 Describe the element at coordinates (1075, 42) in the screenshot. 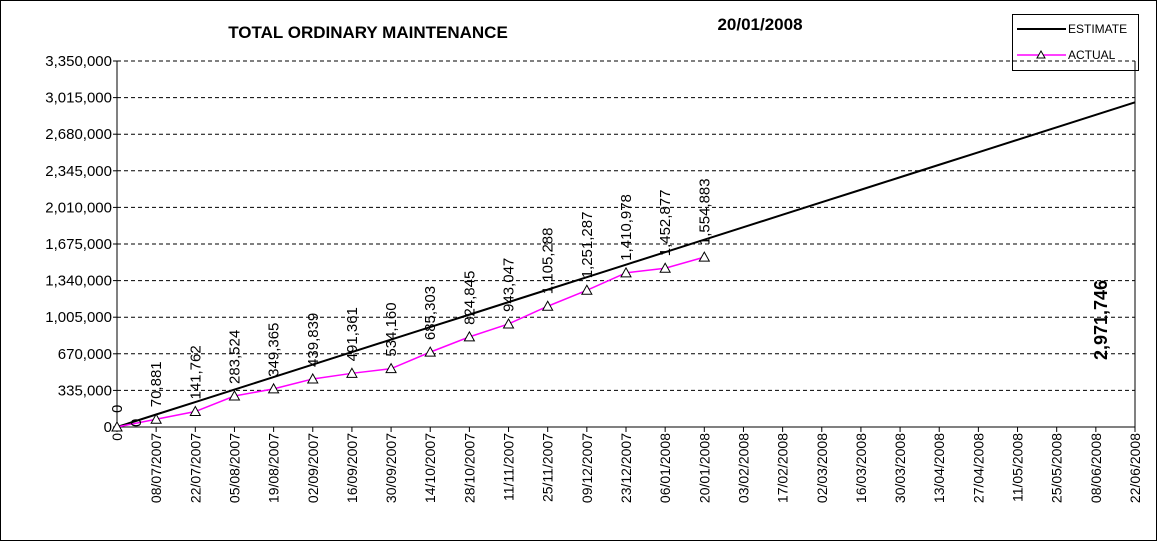

I see `legend-box` at that location.